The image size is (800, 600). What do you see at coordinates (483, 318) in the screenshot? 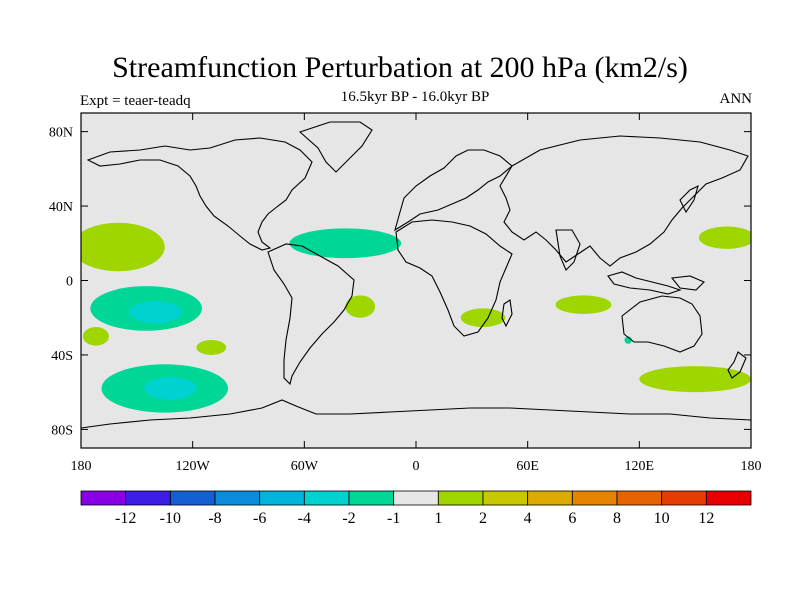
I see `region-south-africa-positive` at bounding box center [483, 318].